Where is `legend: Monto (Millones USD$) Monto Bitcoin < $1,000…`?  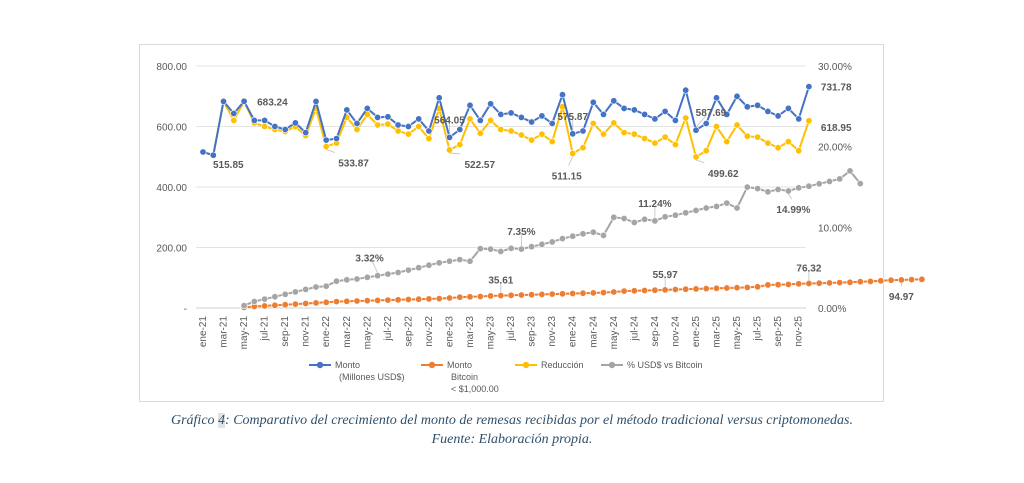 legend: Monto (Millones USD$) Monto Bitcoin < $1,000… is located at coordinates (506, 377).